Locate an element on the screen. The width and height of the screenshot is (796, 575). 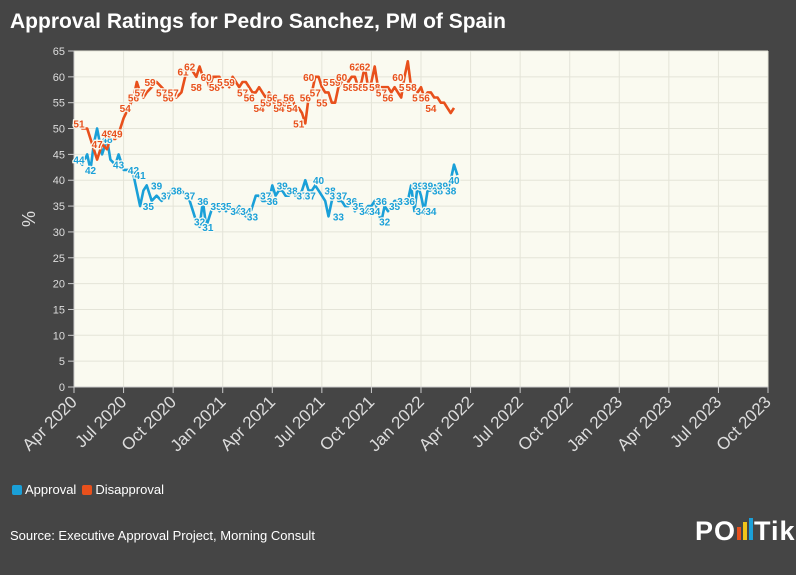
approval-data-label: 43 is located at coordinates (119, 166).